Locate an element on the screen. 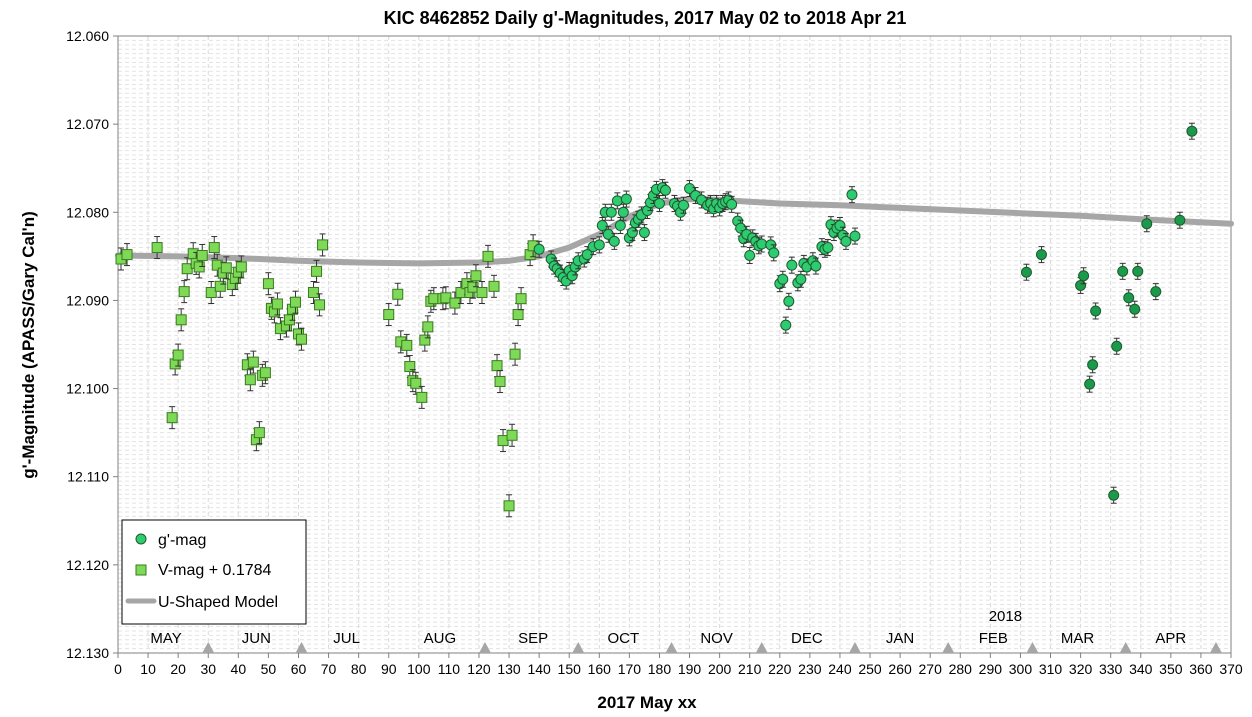  y-tick-label: 12.090 is located at coordinates (87, 300).